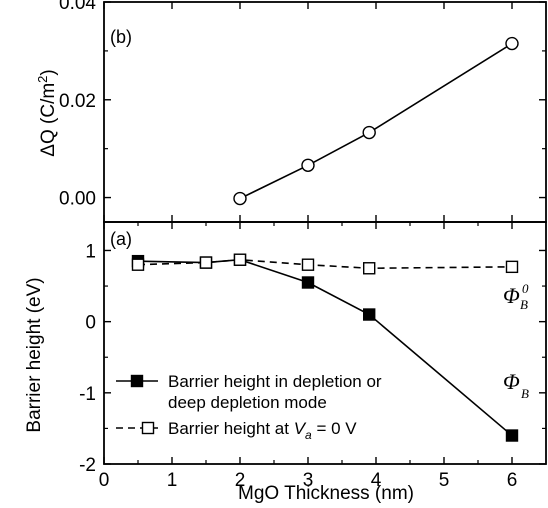 The image size is (548, 508). I want to click on annotation-phi-b0: Φ 0 B, so click(516, 296).